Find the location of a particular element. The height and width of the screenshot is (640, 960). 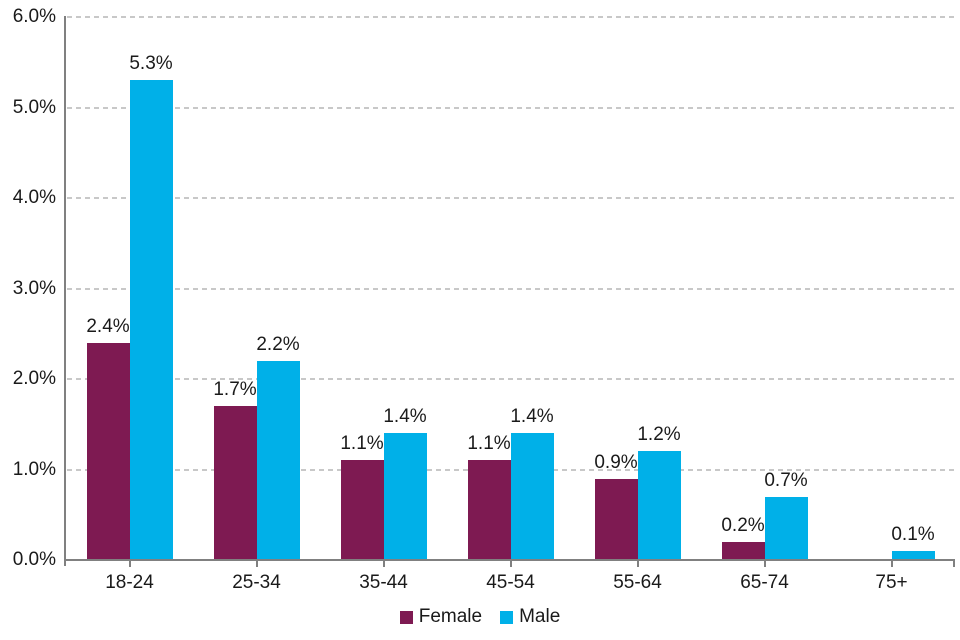

x-axis-tick-label: 25-34 is located at coordinates (256, 582).